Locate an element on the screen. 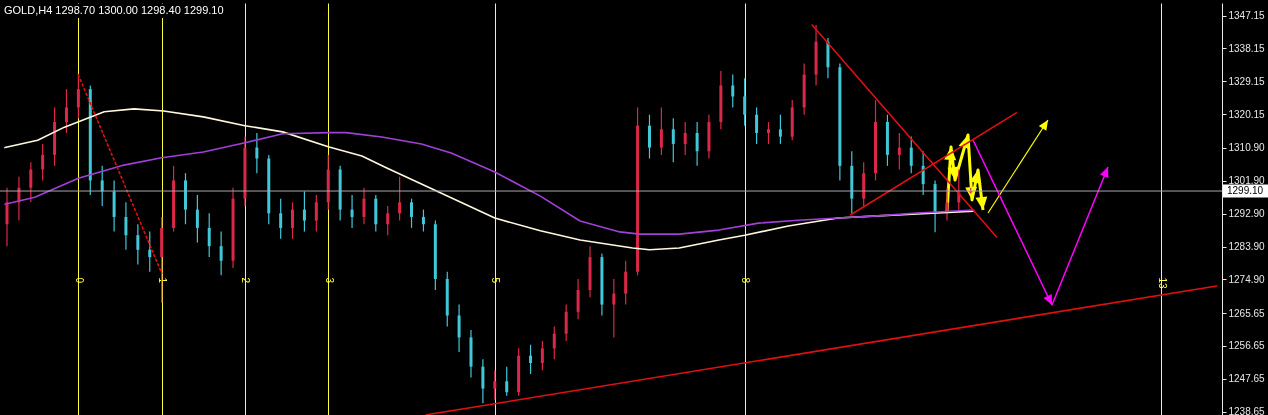 The image size is (1268, 415). y-tick-label: 1338.15 is located at coordinates (1247, 48).